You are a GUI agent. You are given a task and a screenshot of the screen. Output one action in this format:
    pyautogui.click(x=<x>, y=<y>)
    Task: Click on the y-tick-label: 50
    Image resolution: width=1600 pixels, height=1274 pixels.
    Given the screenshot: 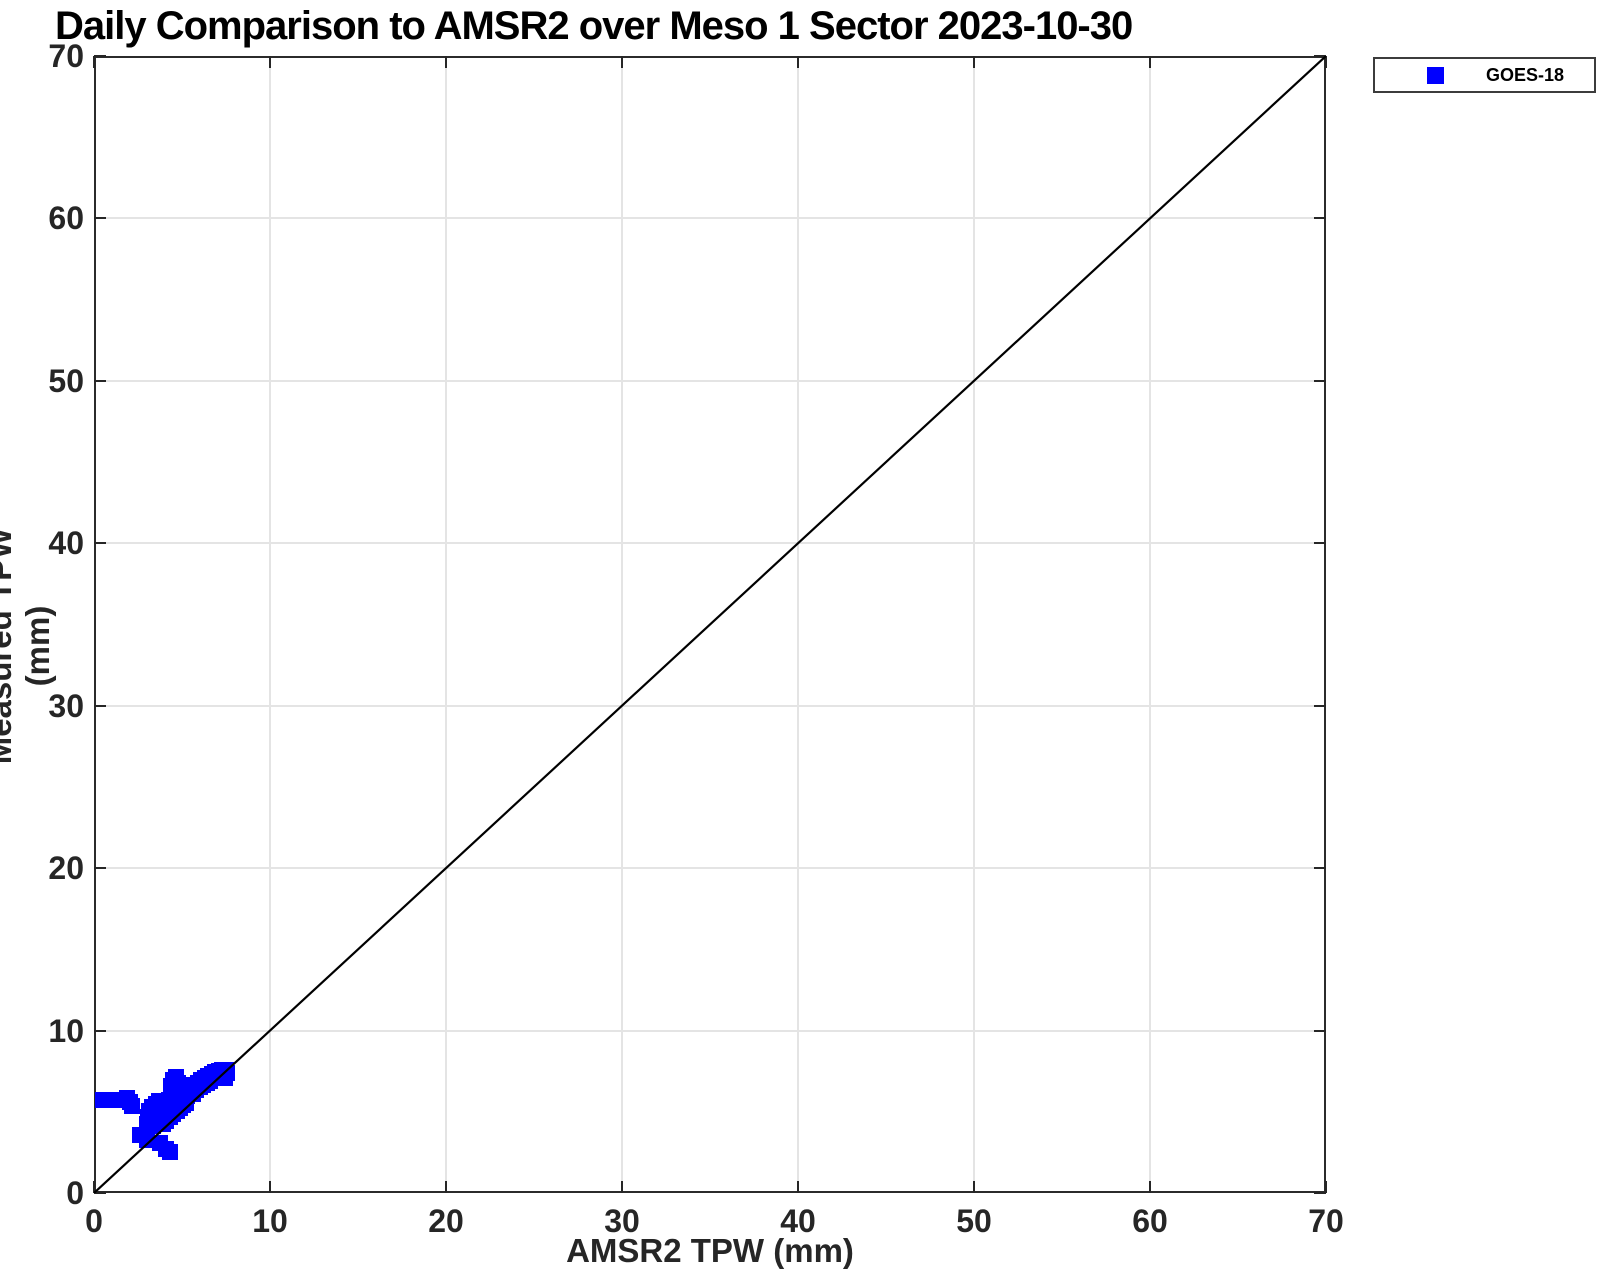 What is the action you would take?
    pyautogui.click(x=66, y=380)
    